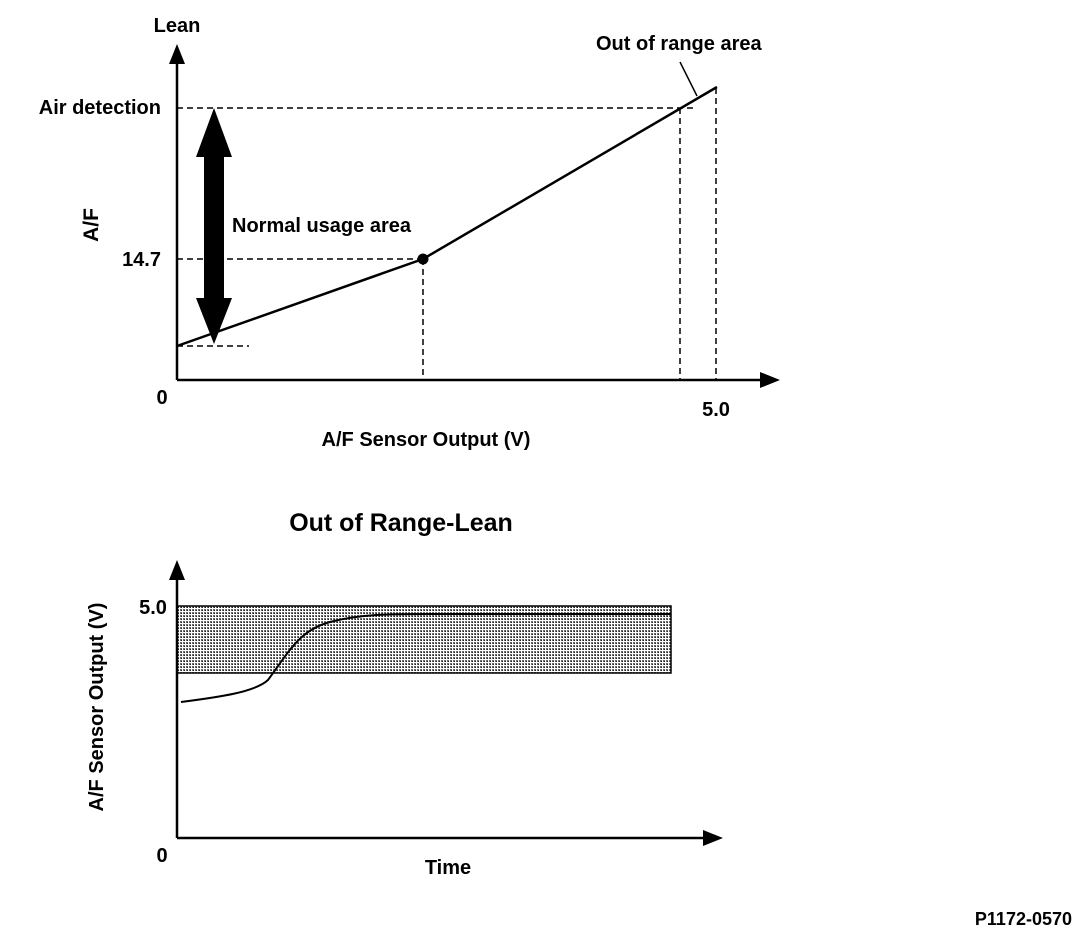 The height and width of the screenshot is (938, 1088). I want to click on top-x-axis-arrow, so click(770, 380).